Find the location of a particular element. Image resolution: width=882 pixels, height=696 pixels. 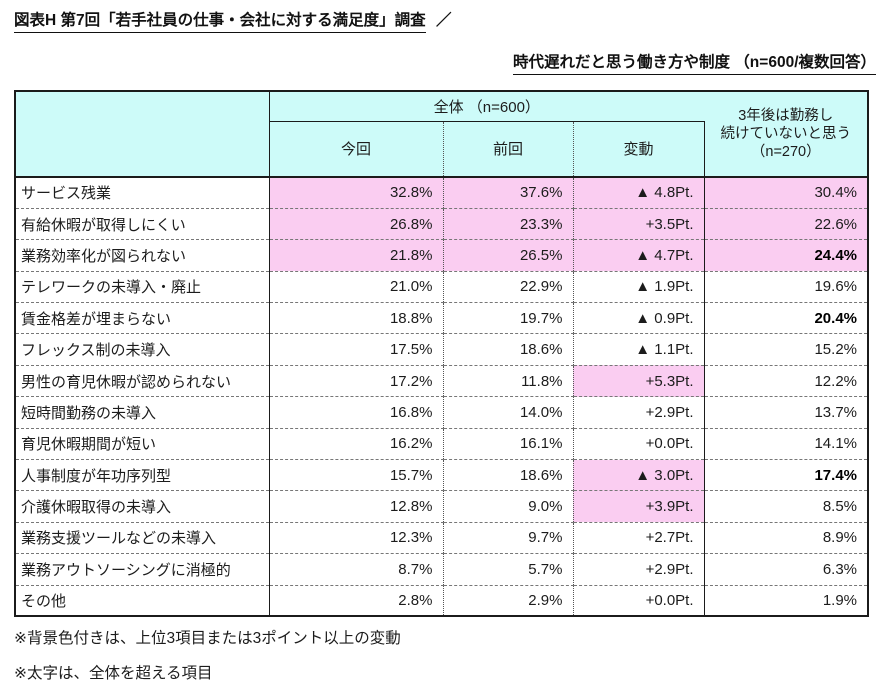

footnote-bold: ※太字は、全体を超える項目 is located at coordinates (113, 673).